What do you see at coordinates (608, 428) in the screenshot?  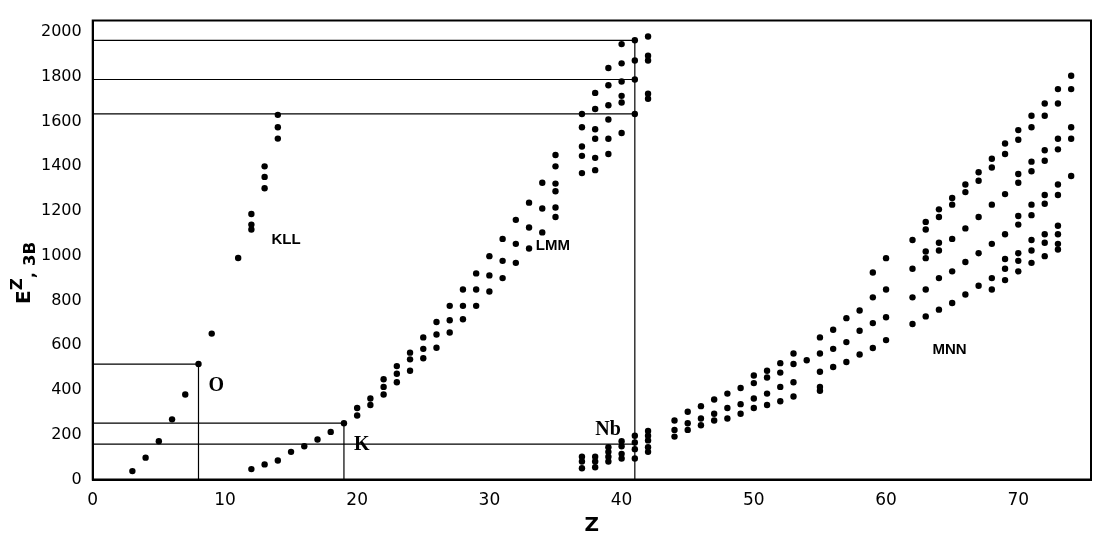 I see `annotation: Nb` at bounding box center [608, 428].